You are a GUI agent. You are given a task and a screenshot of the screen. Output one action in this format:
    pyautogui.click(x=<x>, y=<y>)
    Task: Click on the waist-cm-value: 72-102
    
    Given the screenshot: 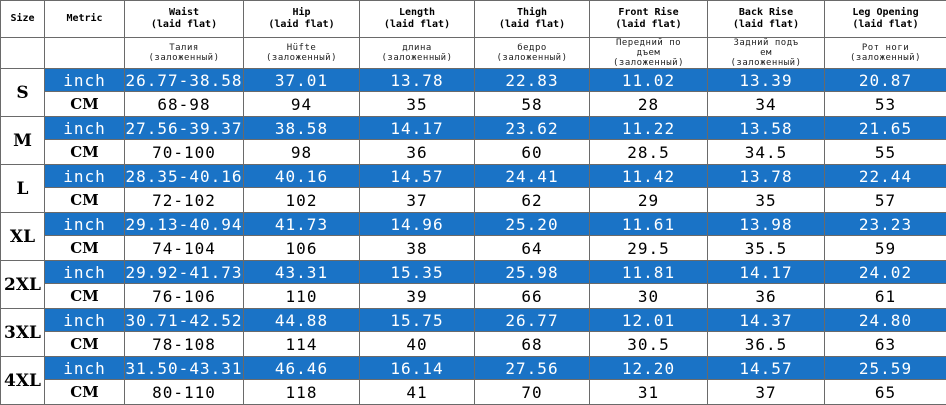 What is the action you would take?
    pyautogui.click(x=184, y=200)
    